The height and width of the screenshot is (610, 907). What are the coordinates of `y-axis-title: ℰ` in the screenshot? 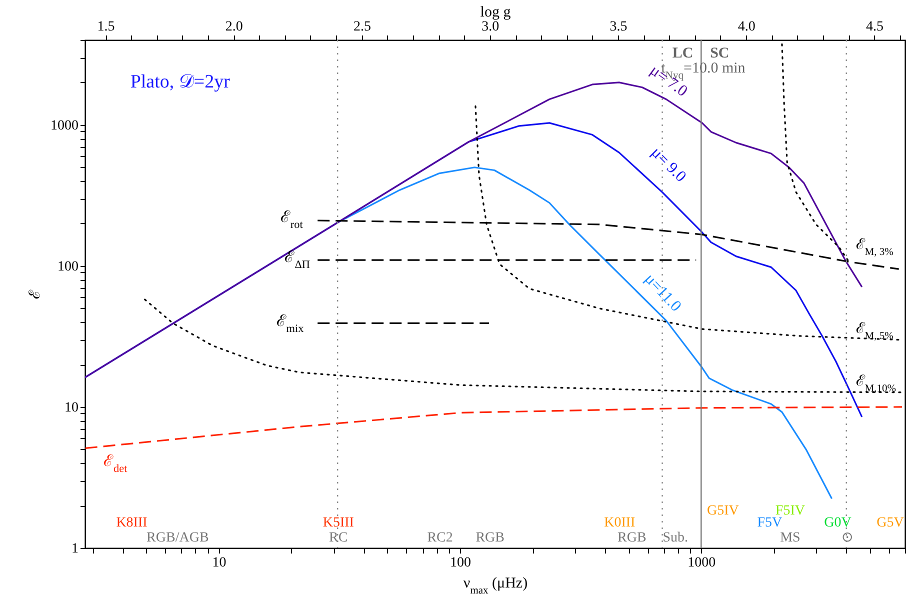 It's located at (36, 294).